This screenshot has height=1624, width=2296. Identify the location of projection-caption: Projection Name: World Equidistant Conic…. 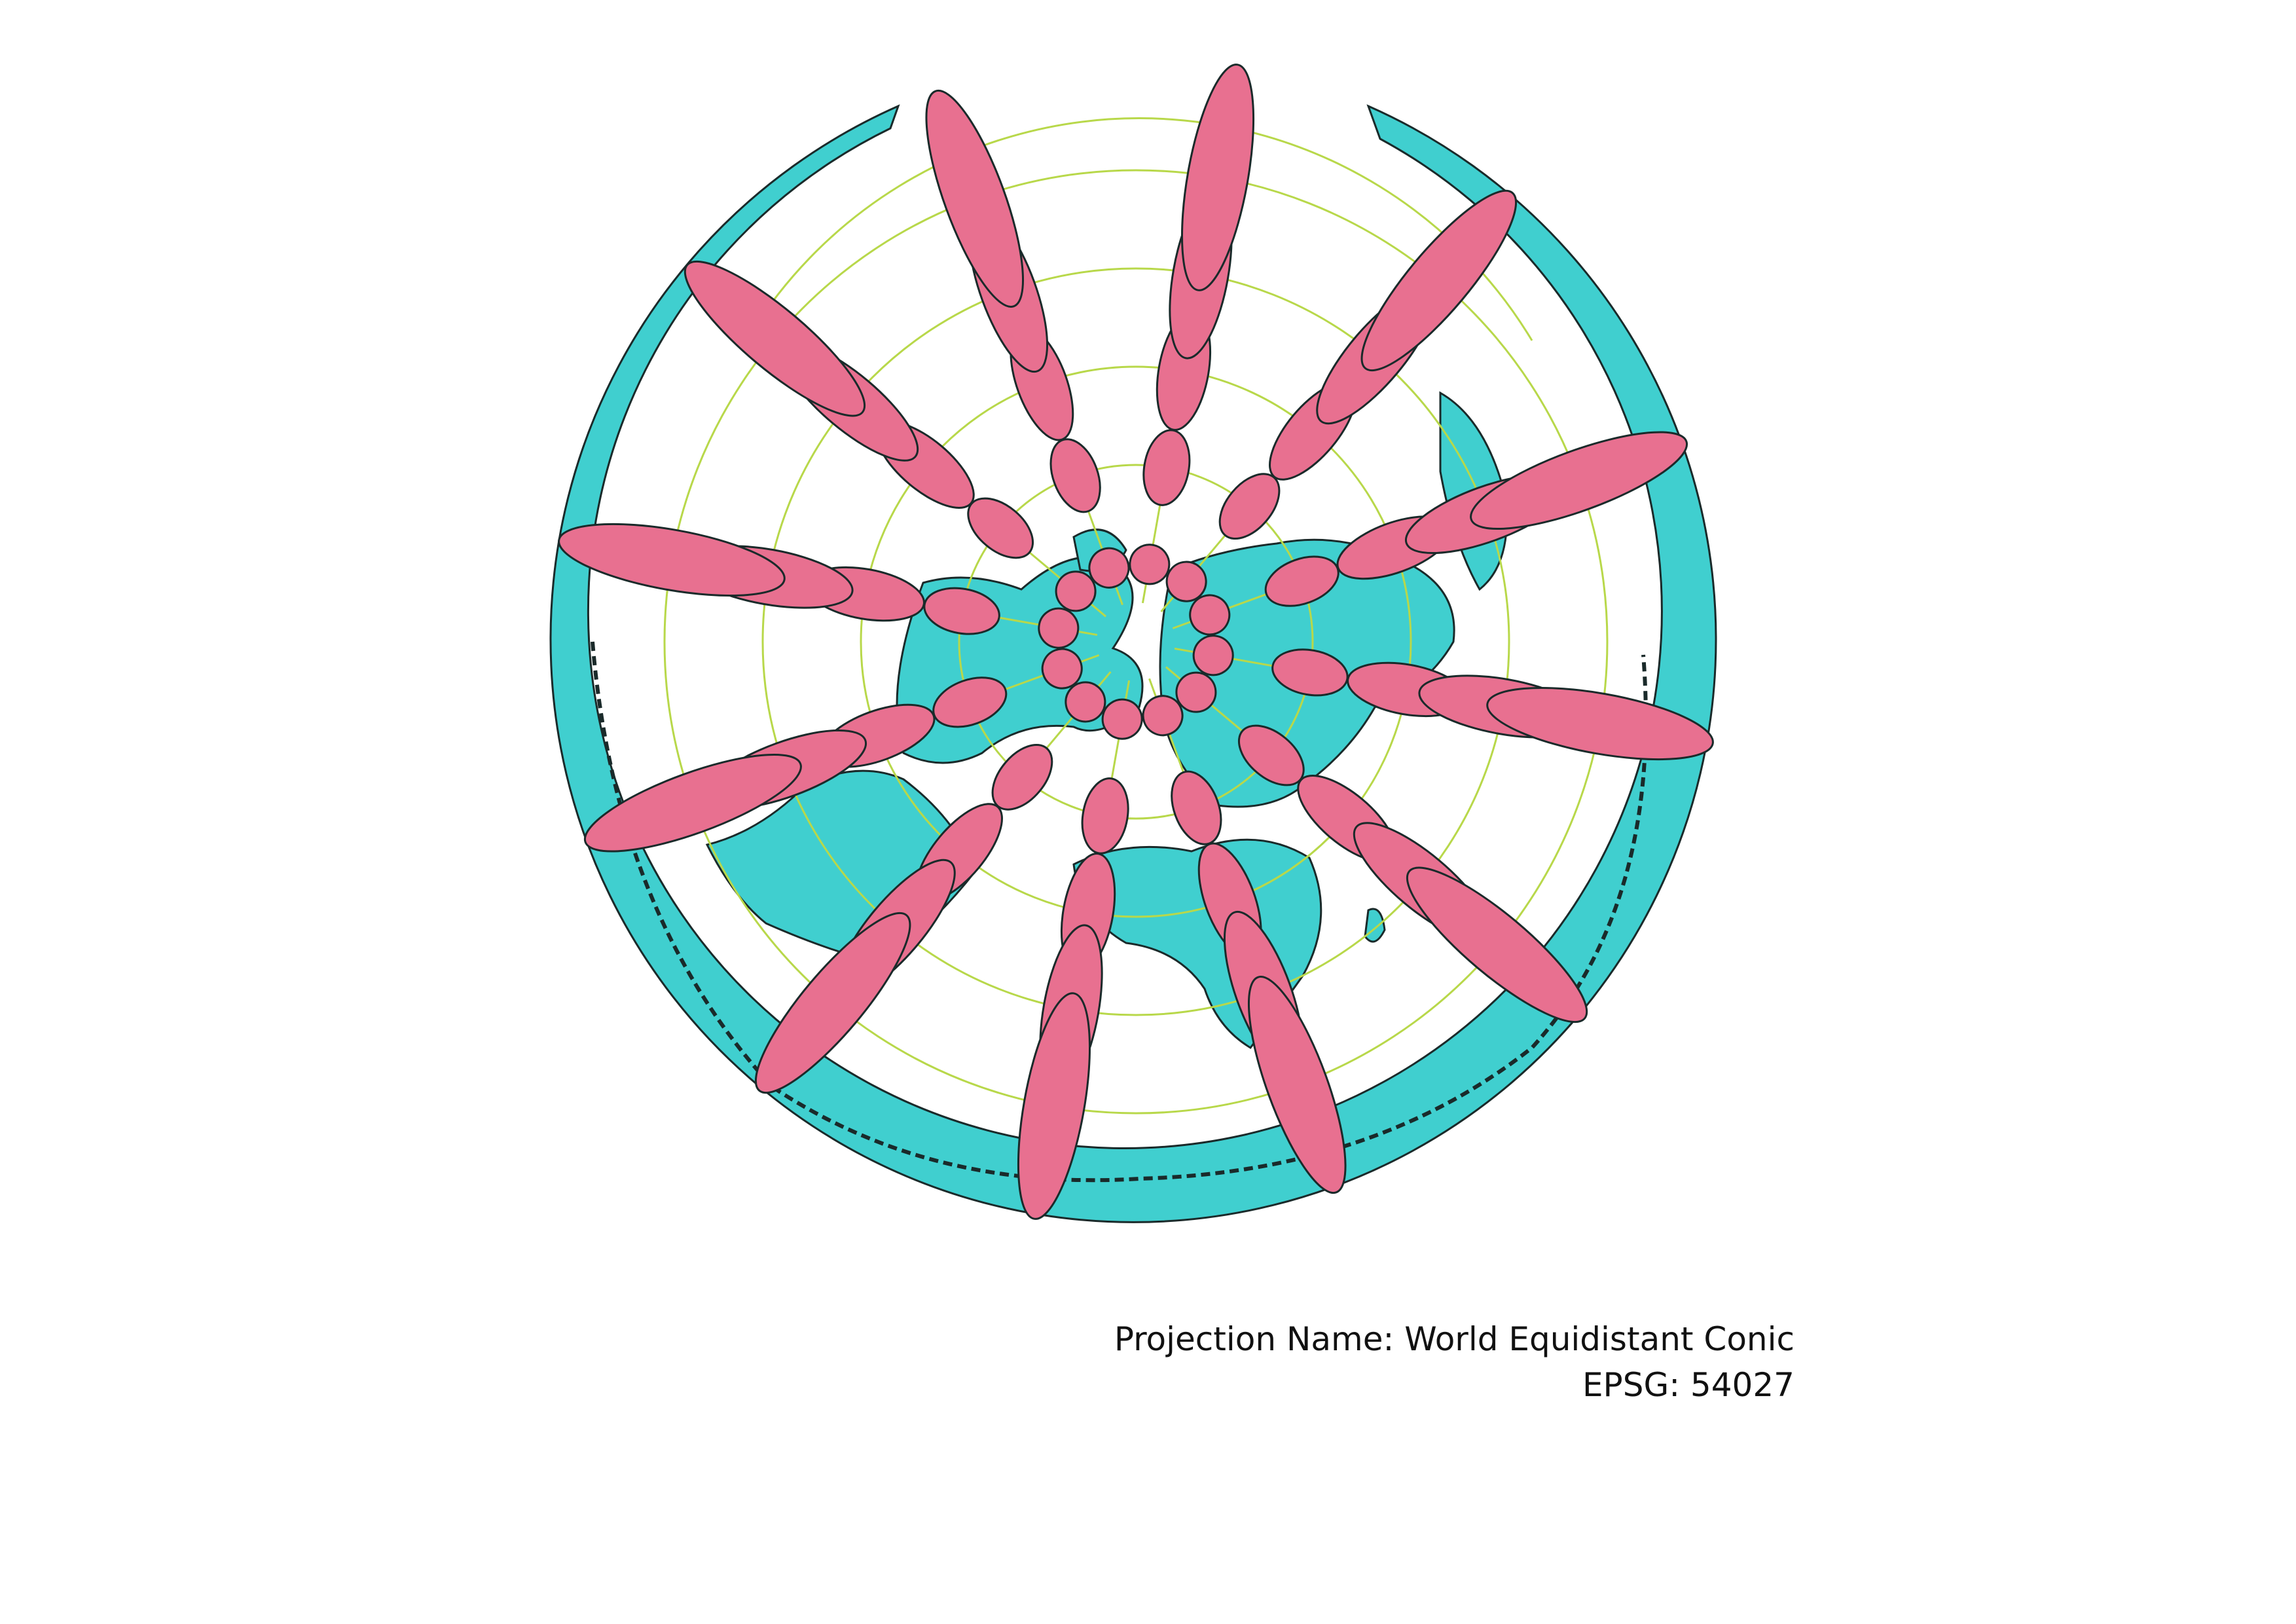
(1454, 1362).